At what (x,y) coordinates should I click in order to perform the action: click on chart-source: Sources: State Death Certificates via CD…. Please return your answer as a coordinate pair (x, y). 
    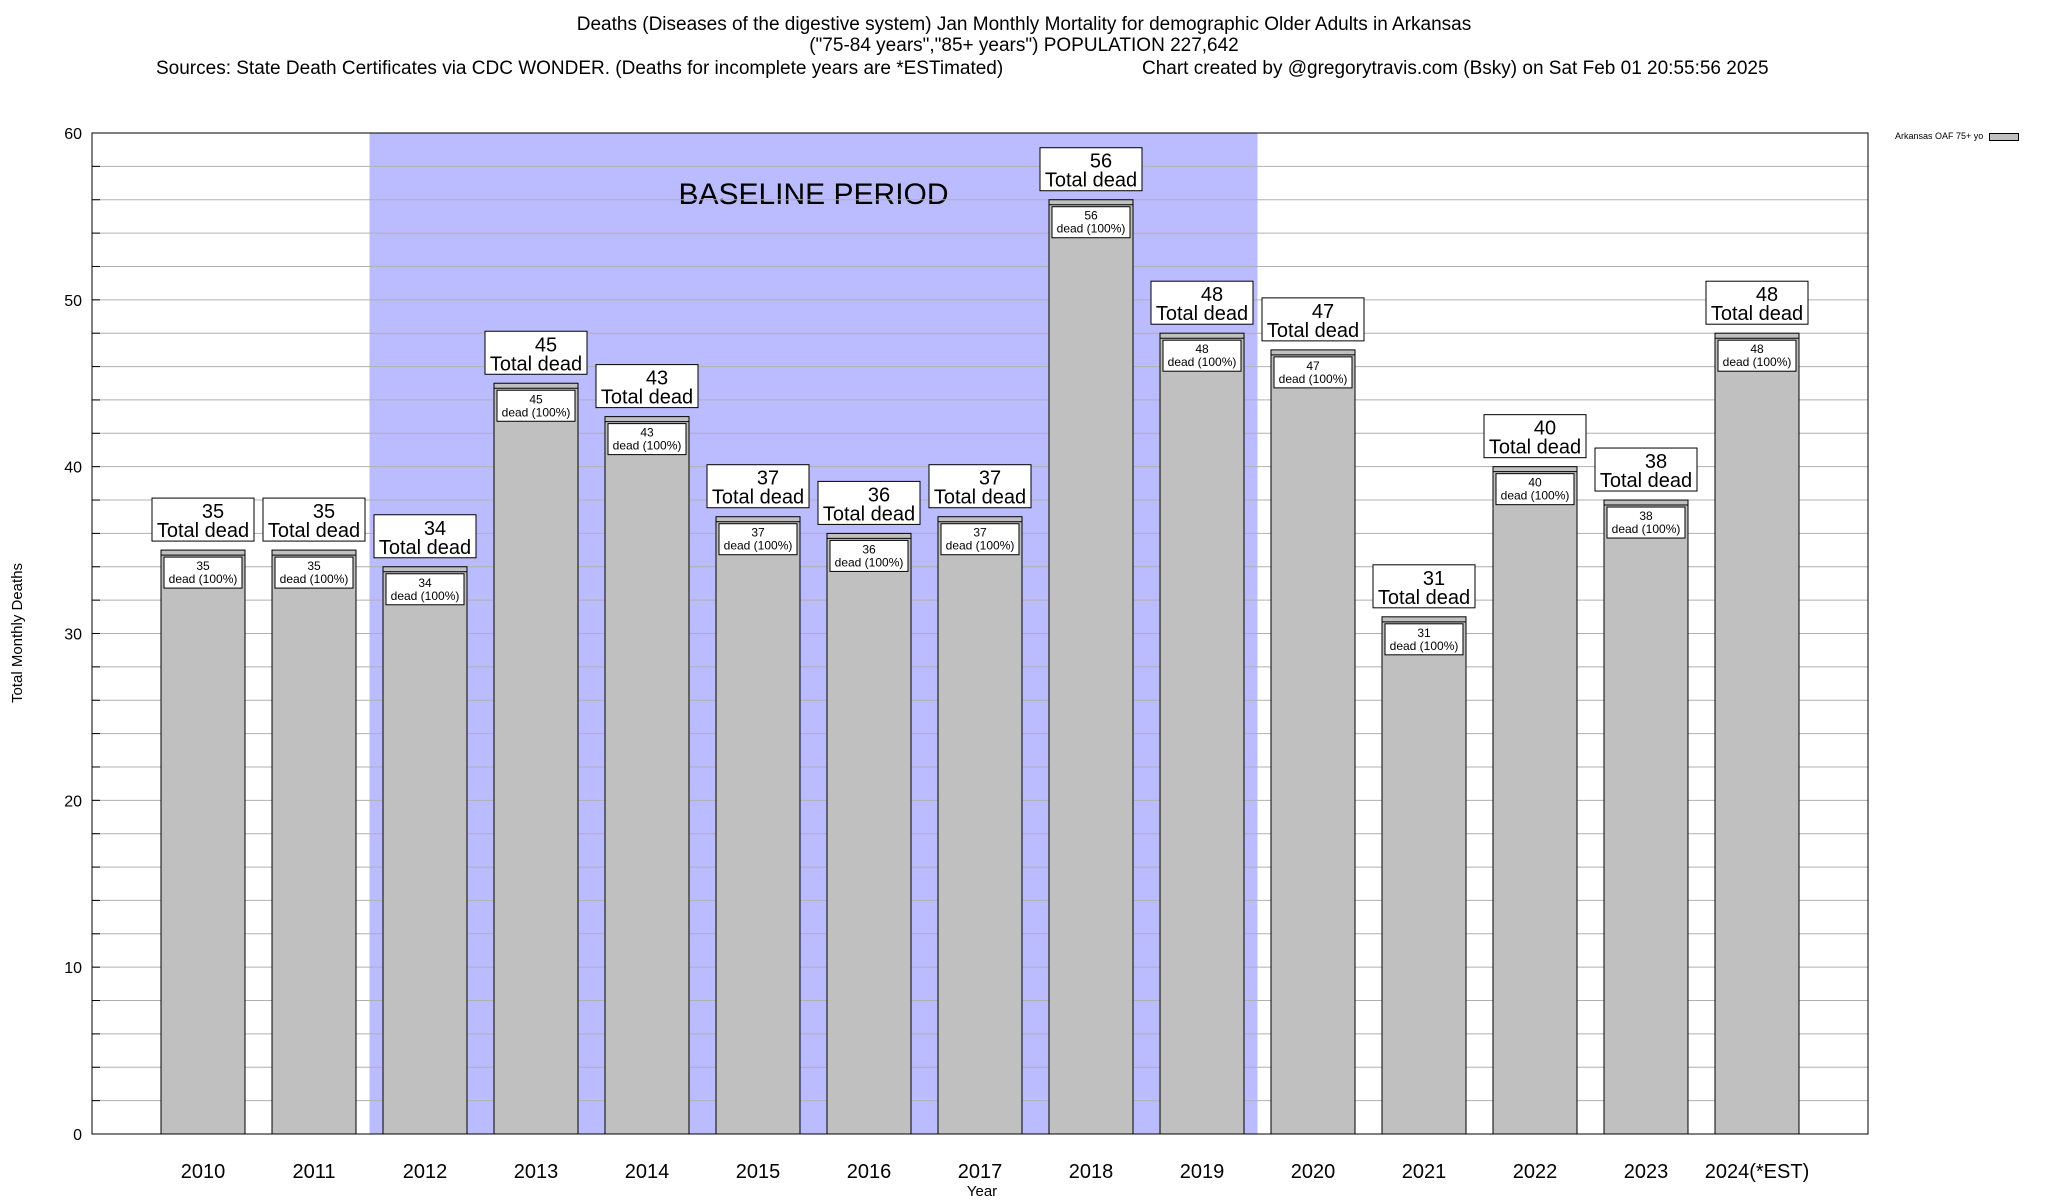
    Looking at the image, I should click on (580, 68).